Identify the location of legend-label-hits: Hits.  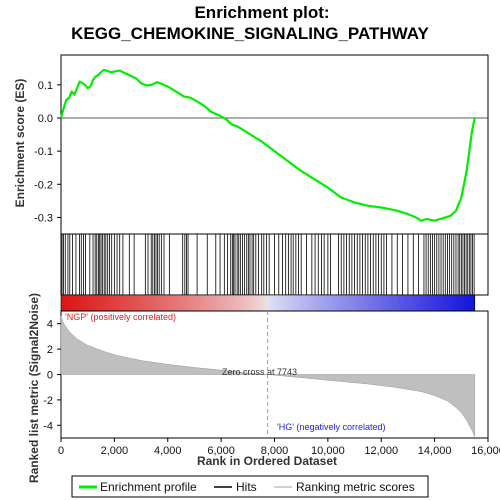
(246, 487).